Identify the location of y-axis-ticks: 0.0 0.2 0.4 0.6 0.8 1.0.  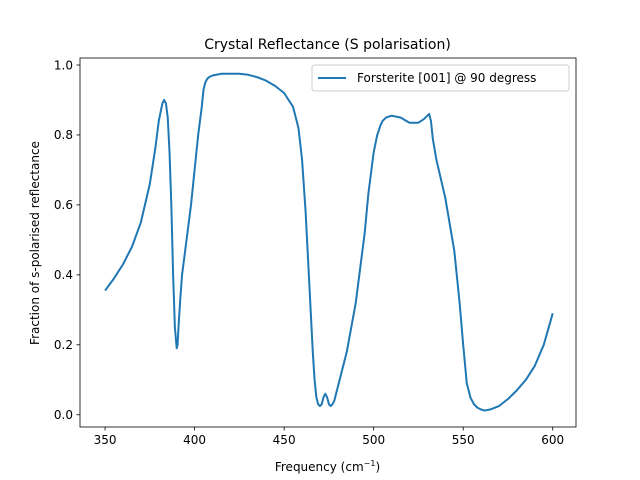
(67, 240).